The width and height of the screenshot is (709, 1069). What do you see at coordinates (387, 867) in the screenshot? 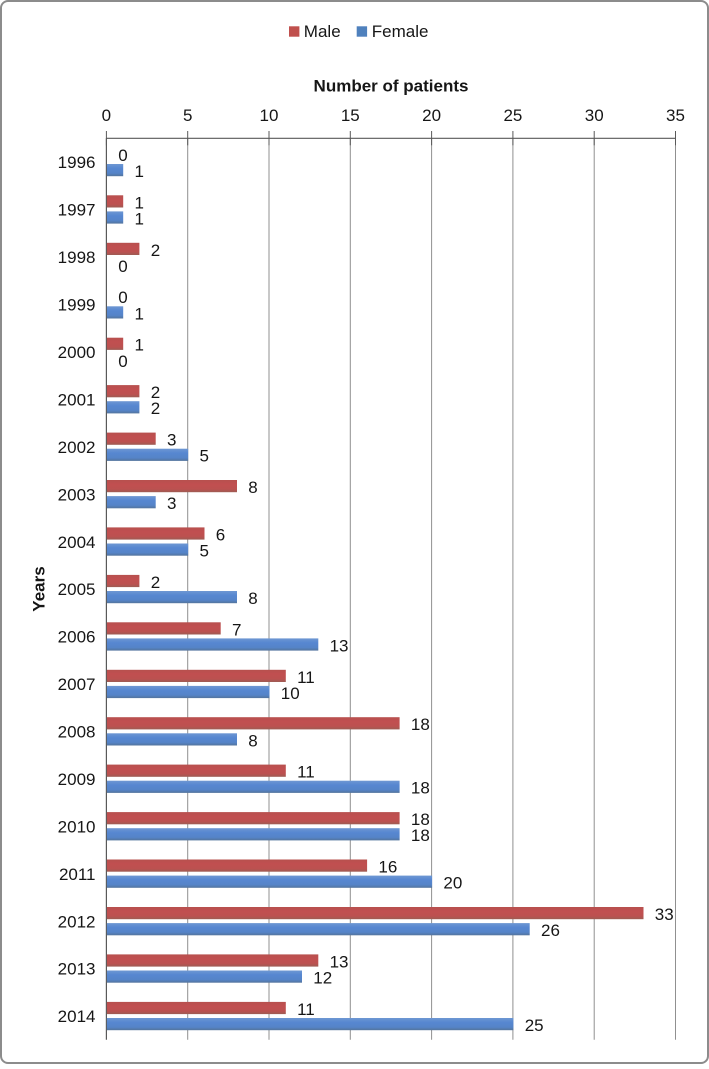
I see `svg-text: 16` at bounding box center [387, 867].